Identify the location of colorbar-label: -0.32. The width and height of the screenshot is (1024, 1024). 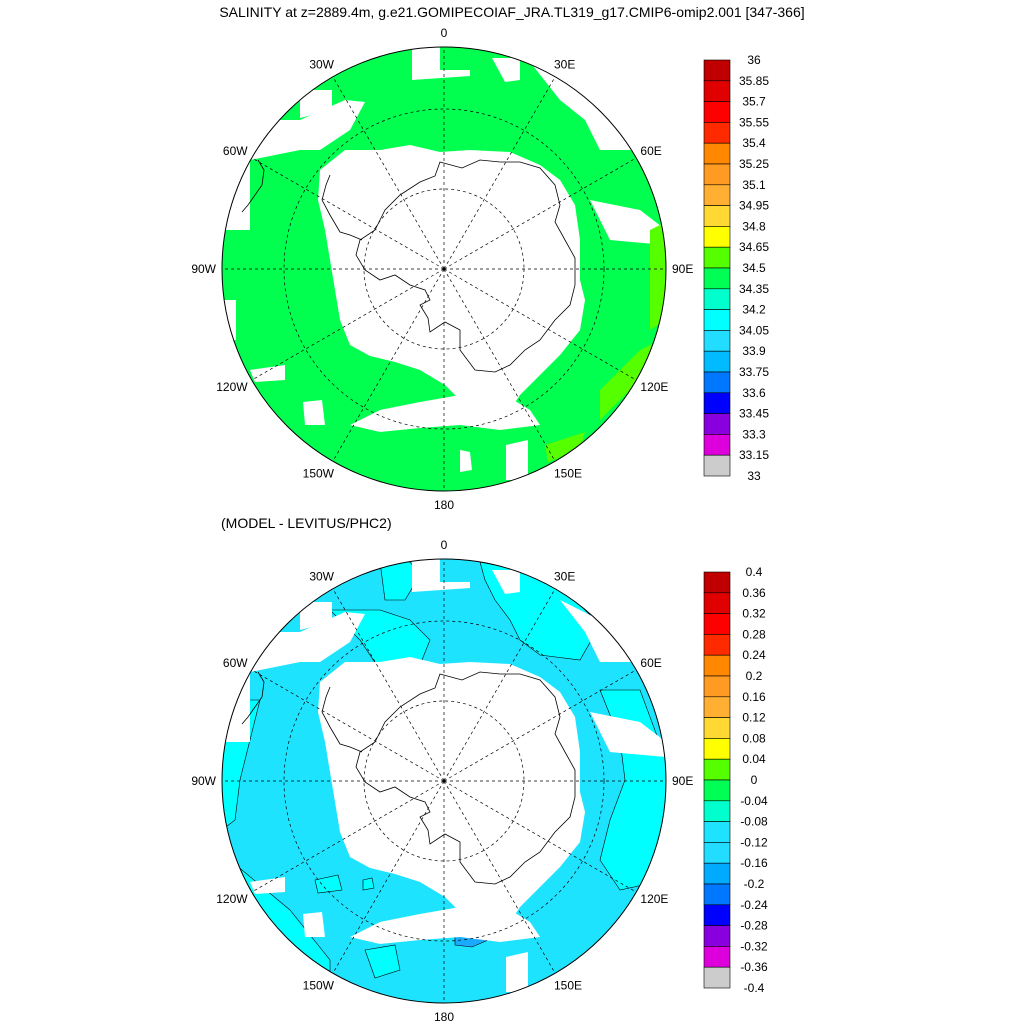
(754, 946).